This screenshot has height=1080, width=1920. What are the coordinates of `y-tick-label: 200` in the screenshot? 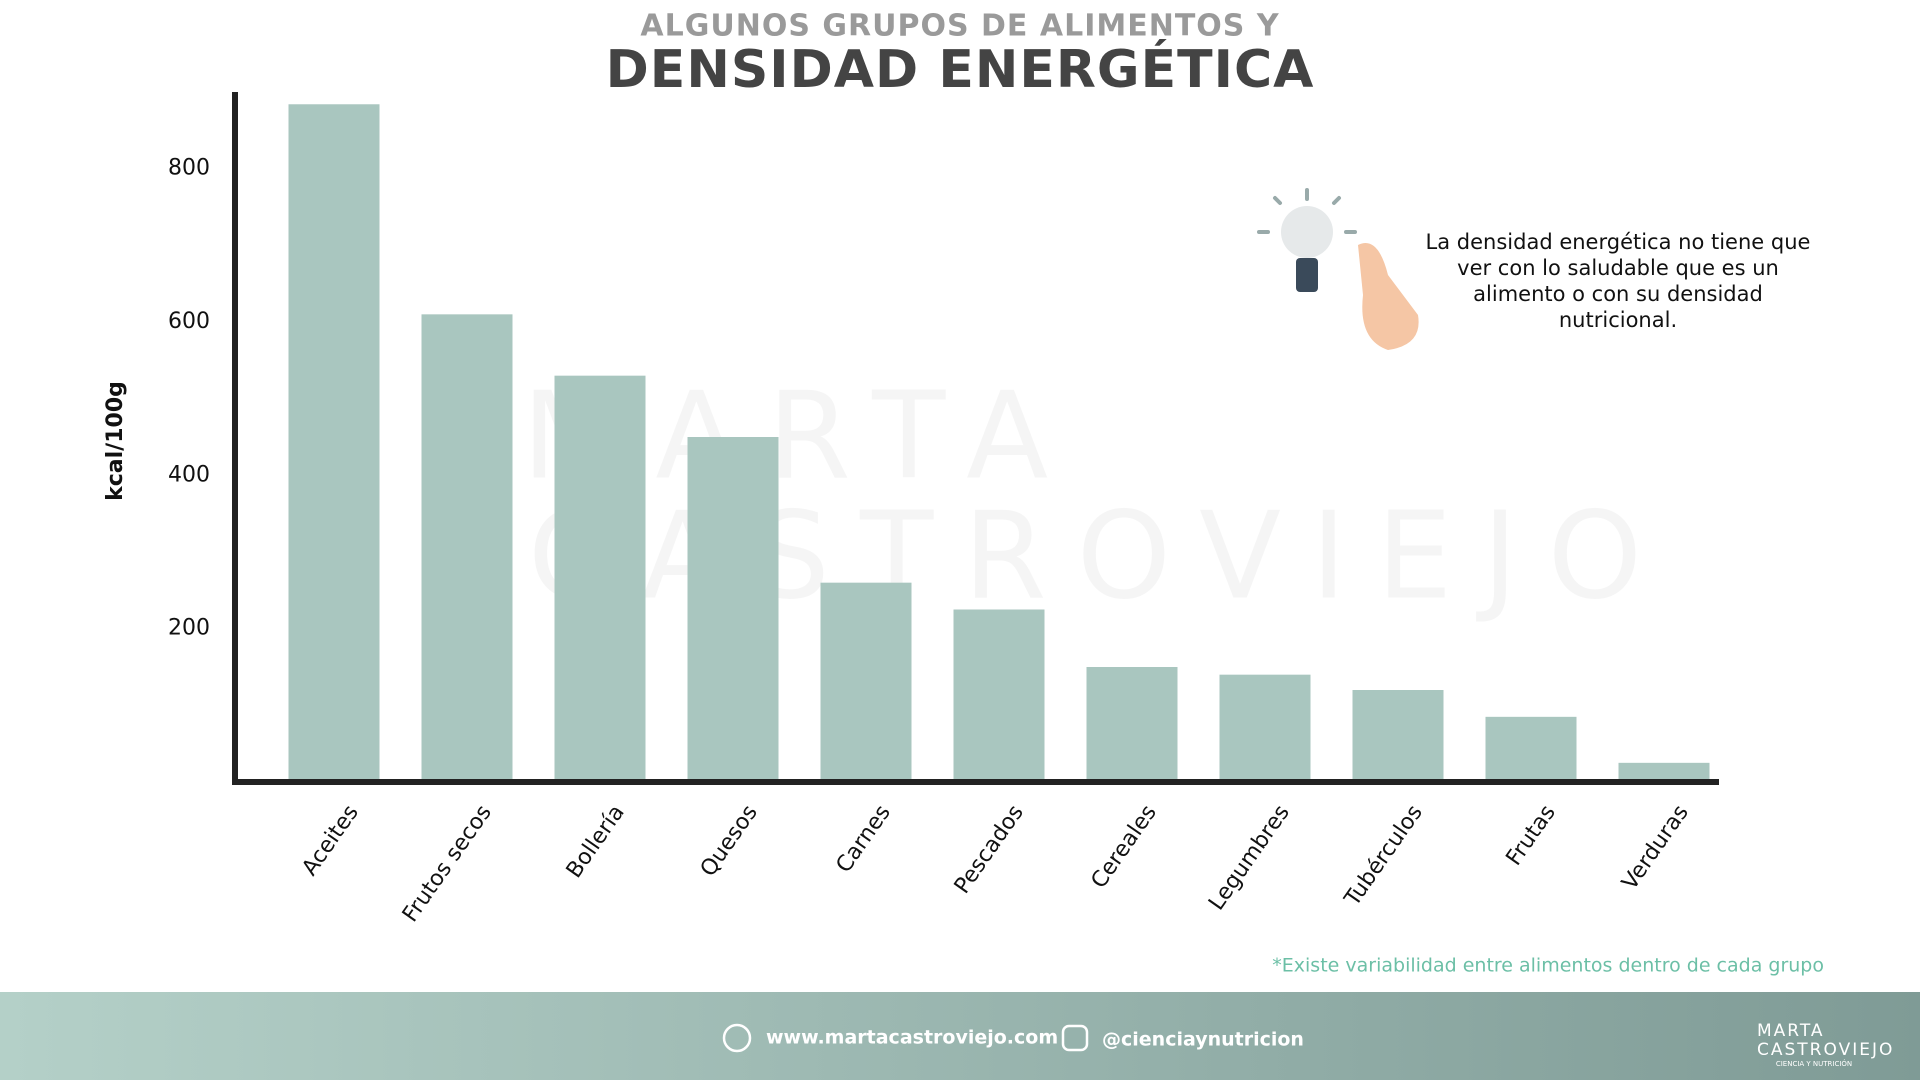 It's located at (189, 628).